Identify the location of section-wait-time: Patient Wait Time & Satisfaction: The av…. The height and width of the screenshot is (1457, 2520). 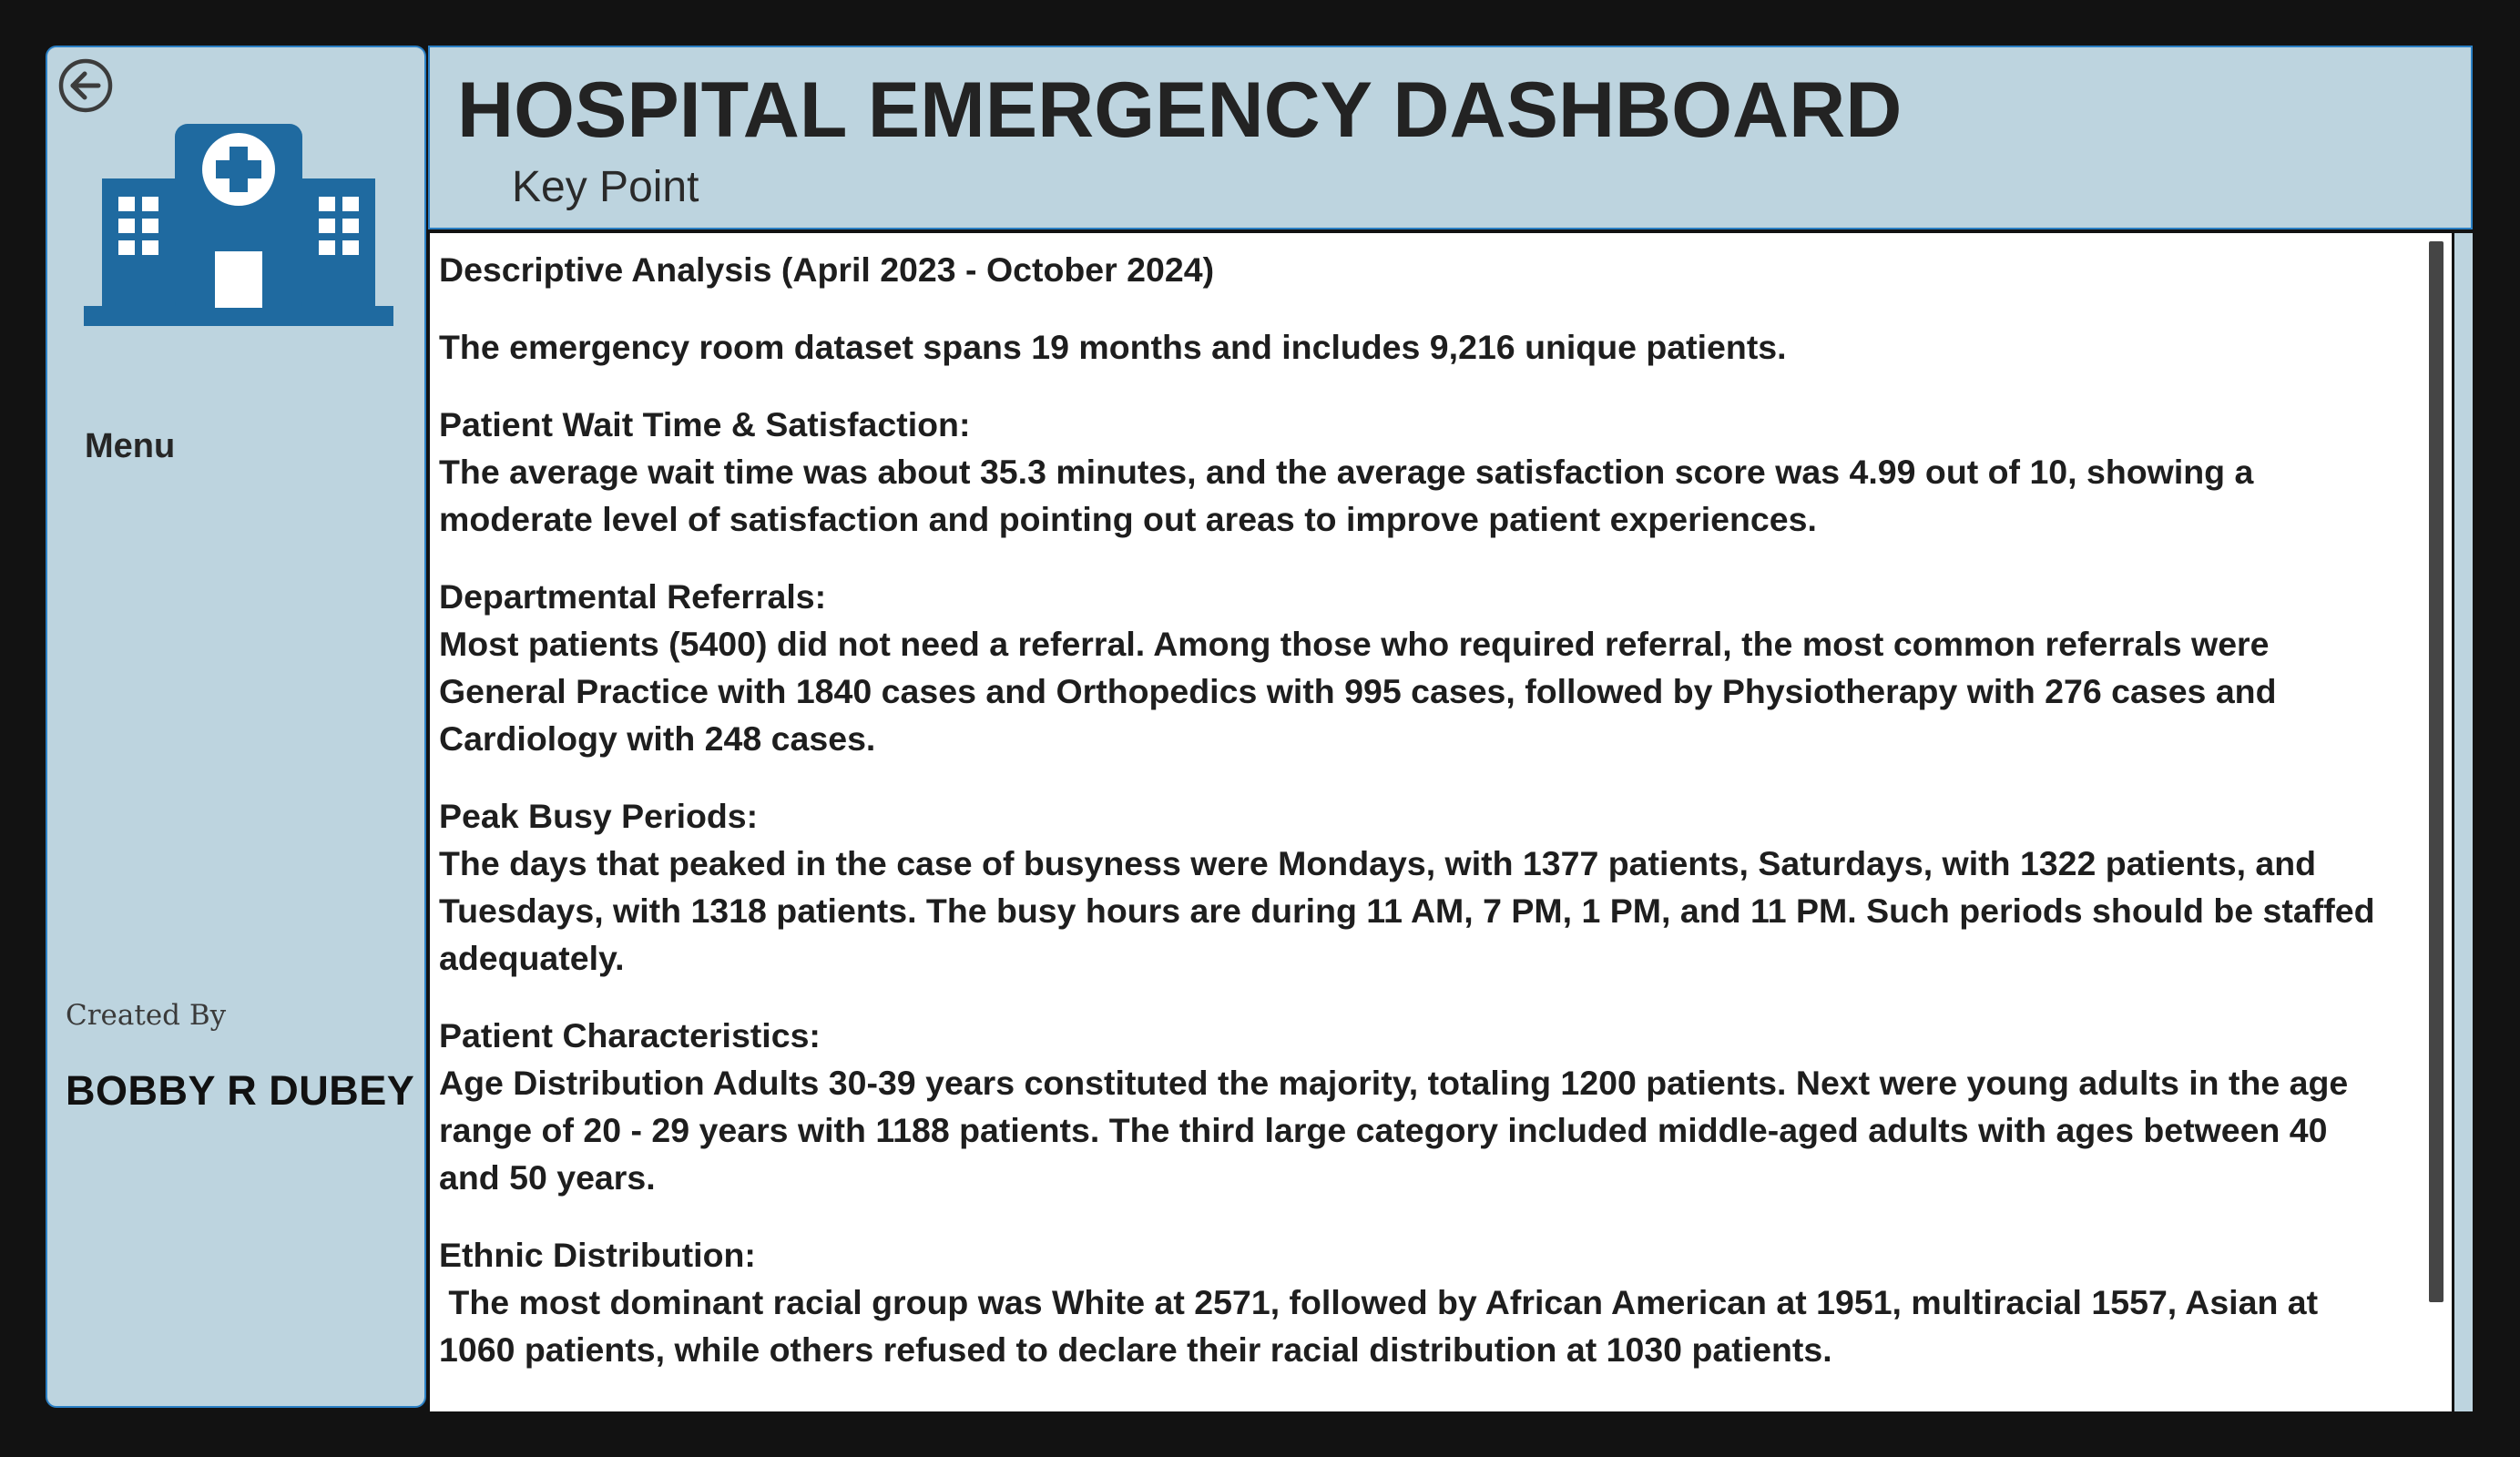
(1418, 472).